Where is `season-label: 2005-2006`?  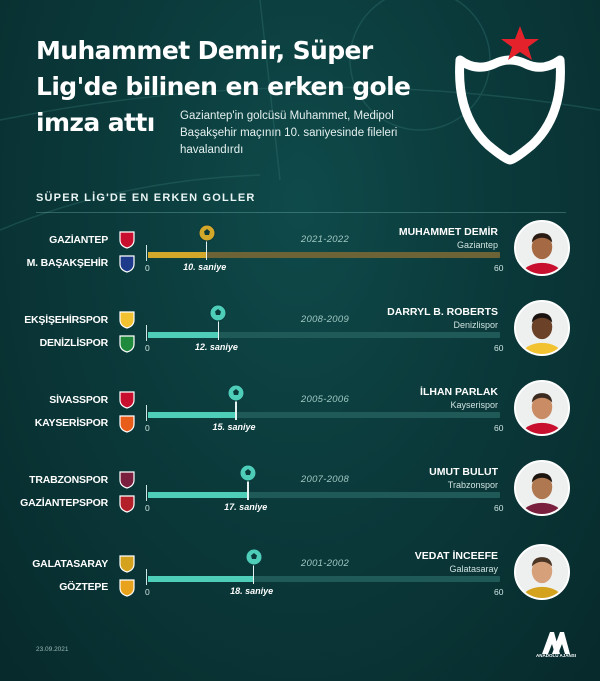
season-label: 2005-2006 is located at coordinates (325, 399).